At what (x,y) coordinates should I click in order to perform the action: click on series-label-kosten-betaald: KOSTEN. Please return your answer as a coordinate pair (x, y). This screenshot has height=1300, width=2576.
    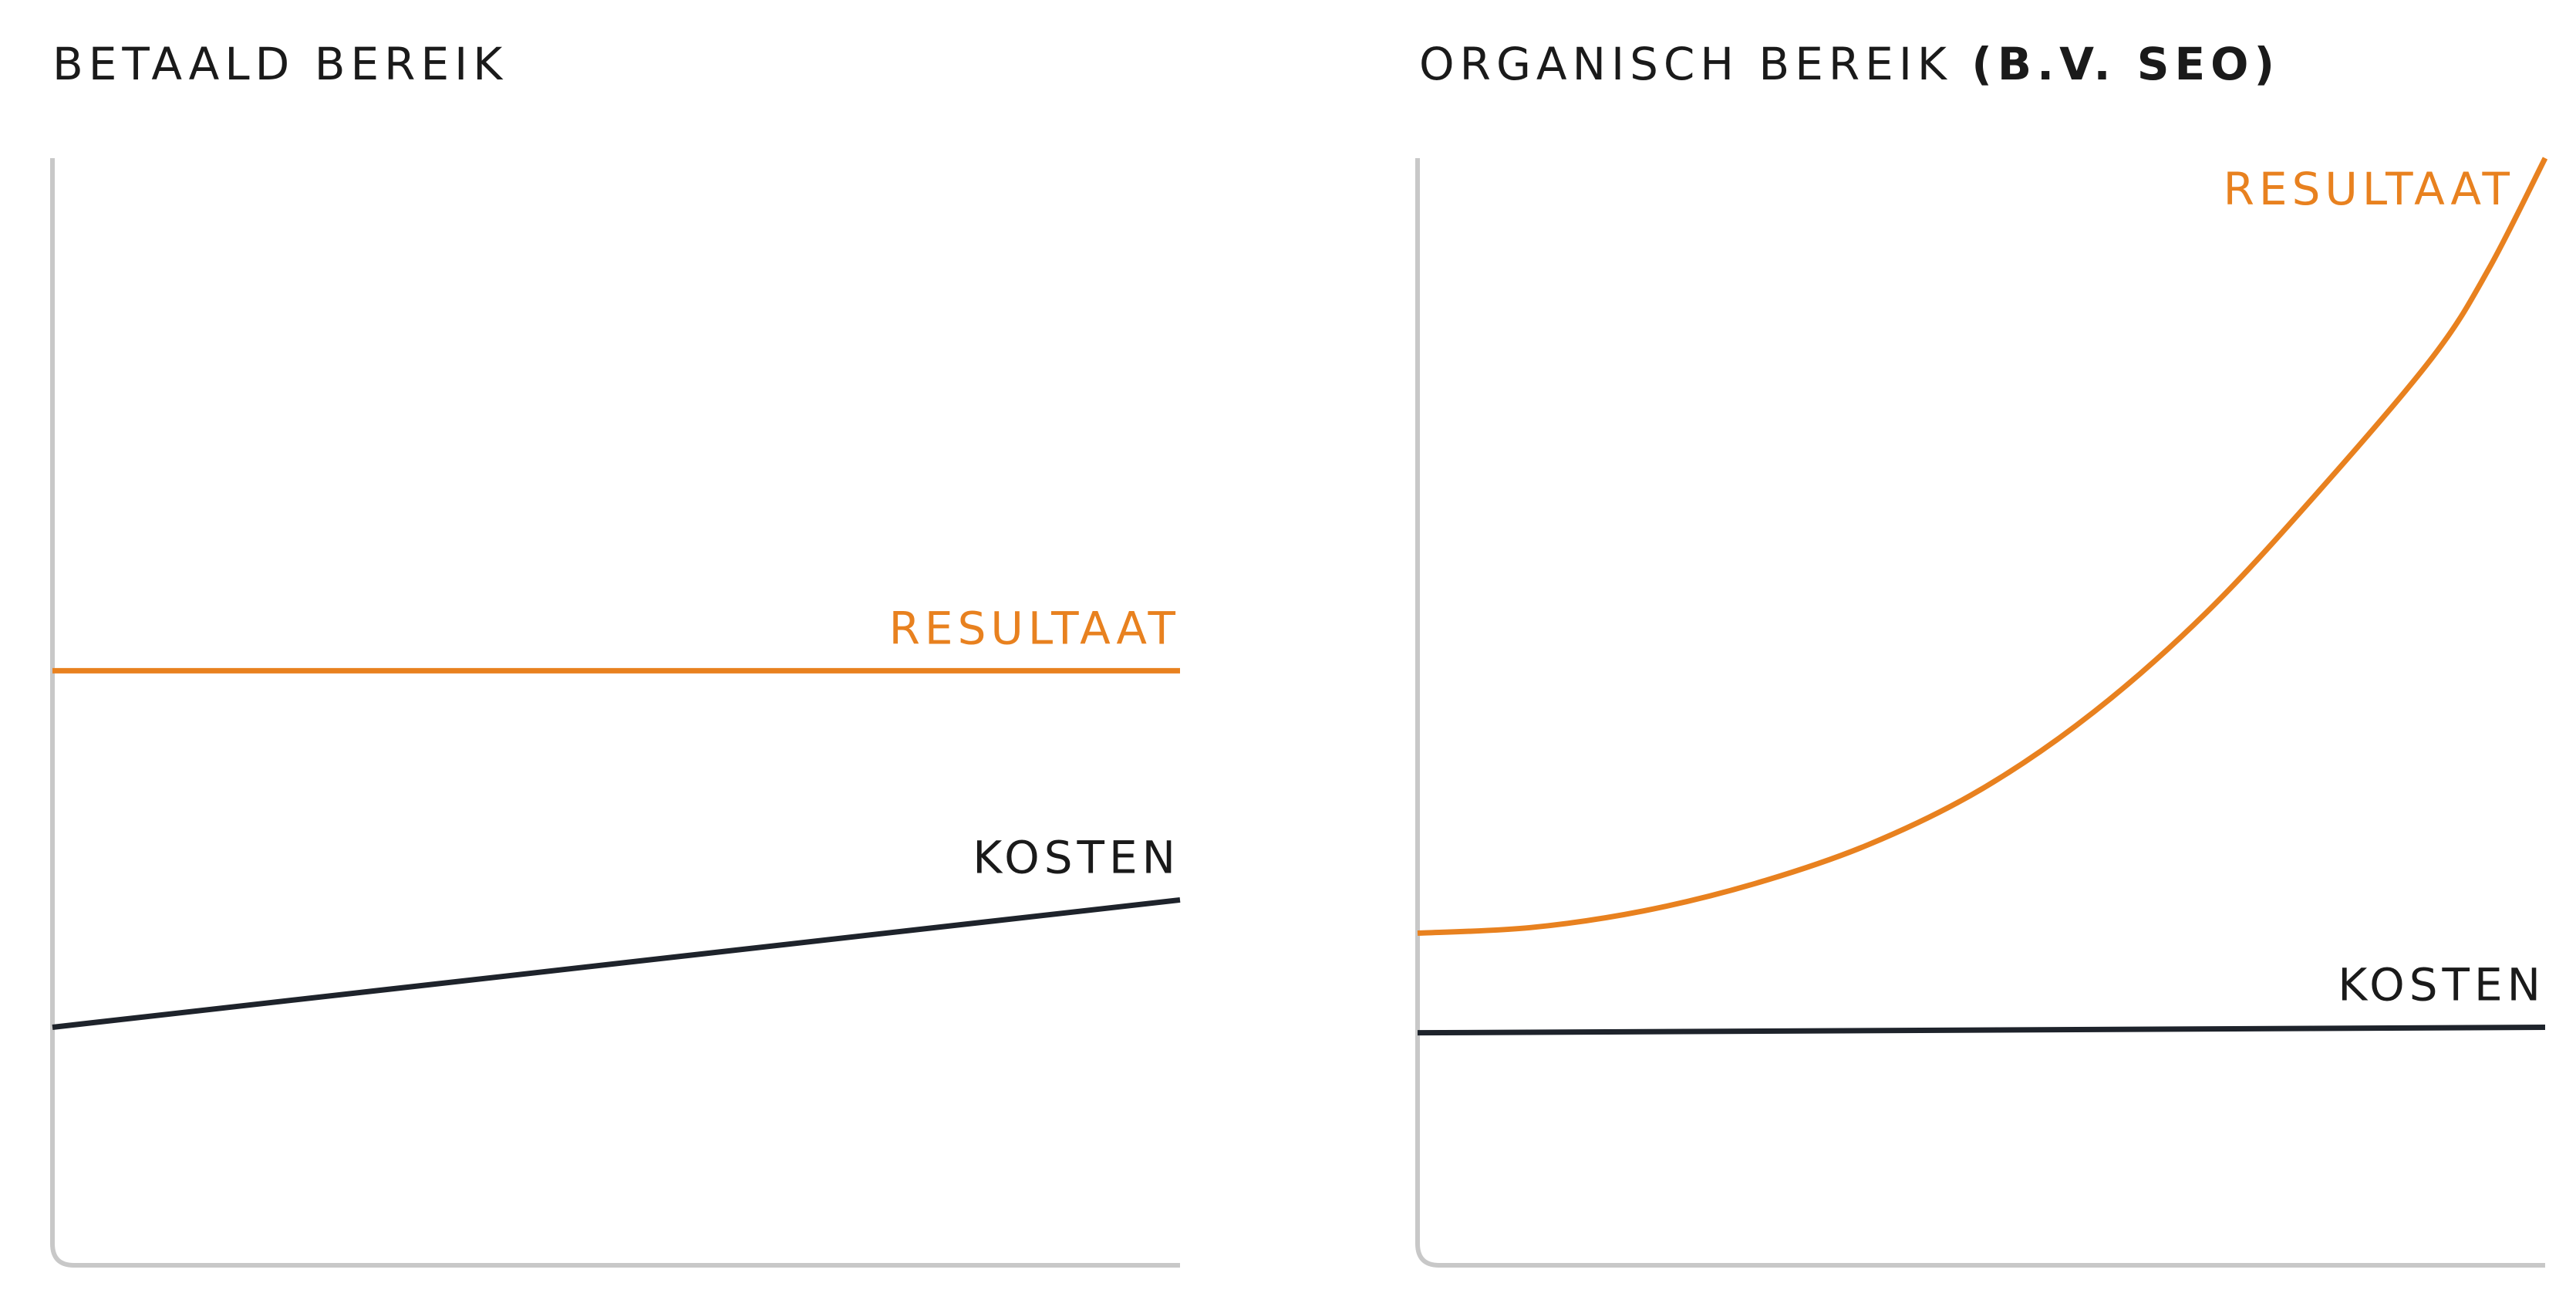
    Looking at the image, I should click on (1076, 857).